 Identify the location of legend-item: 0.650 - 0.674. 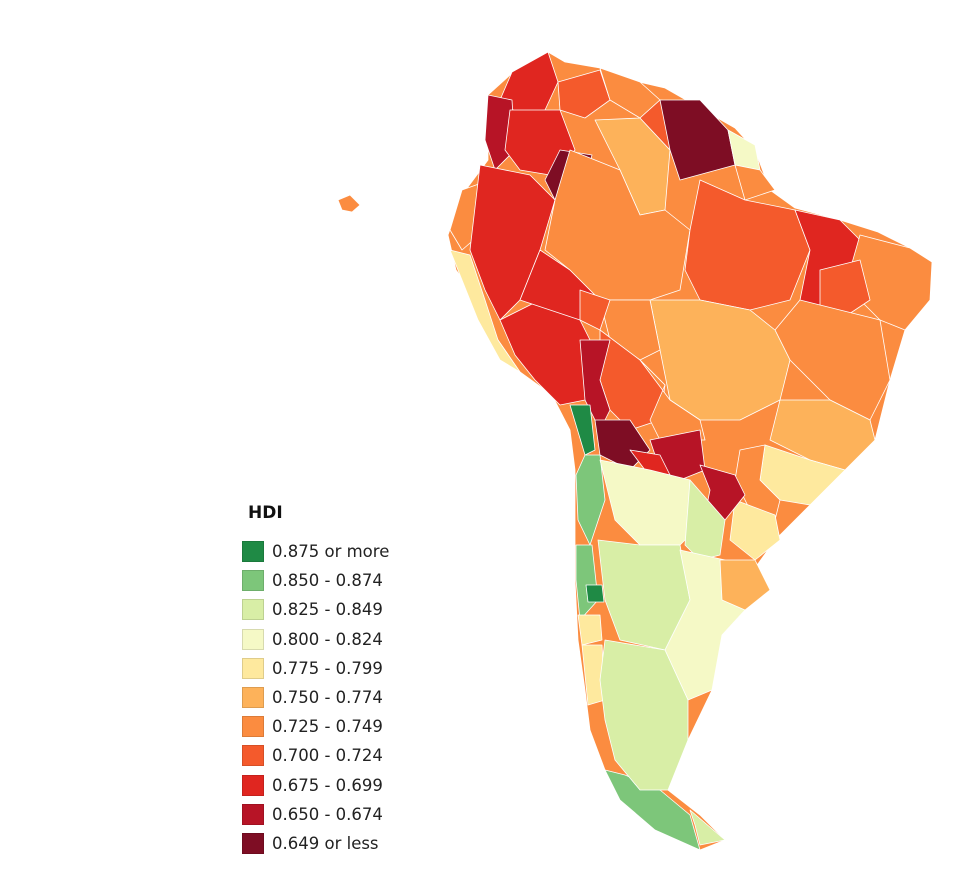
(352, 814).